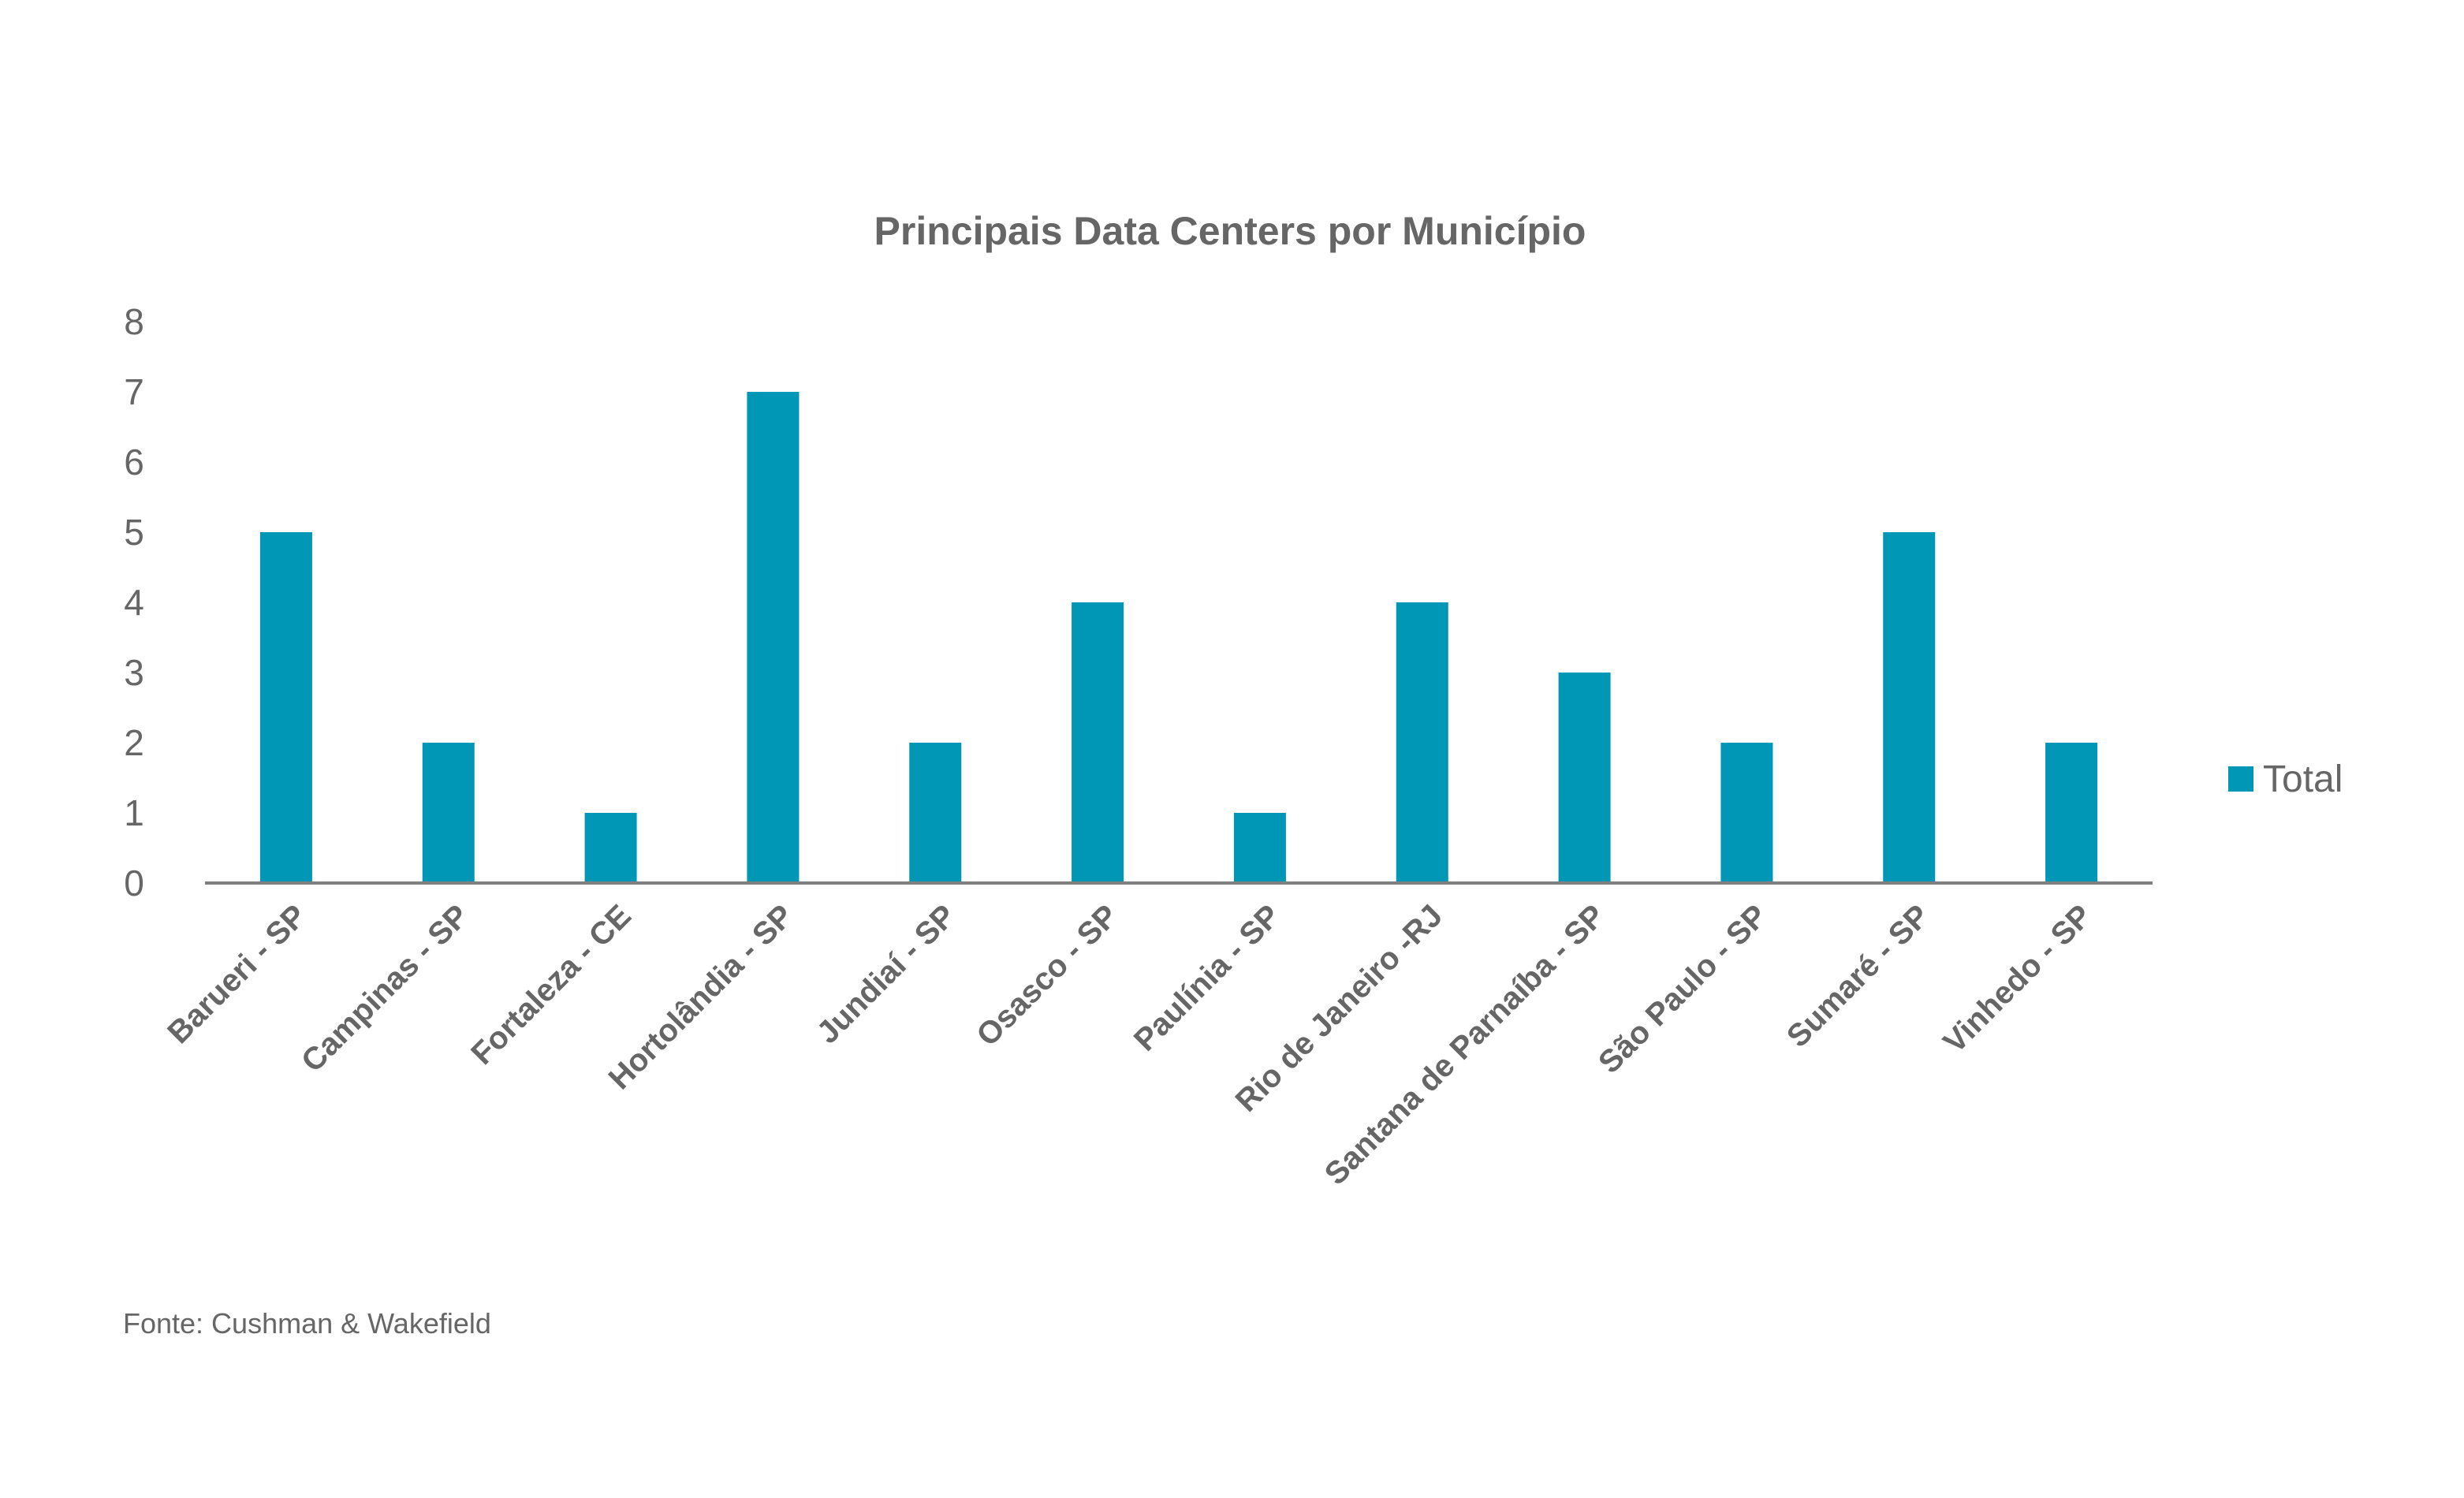 Image resolution: width=2464 pixels, height=1498 pixels. What do you see at coordinates (134, 883) in the screenshot?
I see `y-tick-label: 0` at bounding box center [134, 883].